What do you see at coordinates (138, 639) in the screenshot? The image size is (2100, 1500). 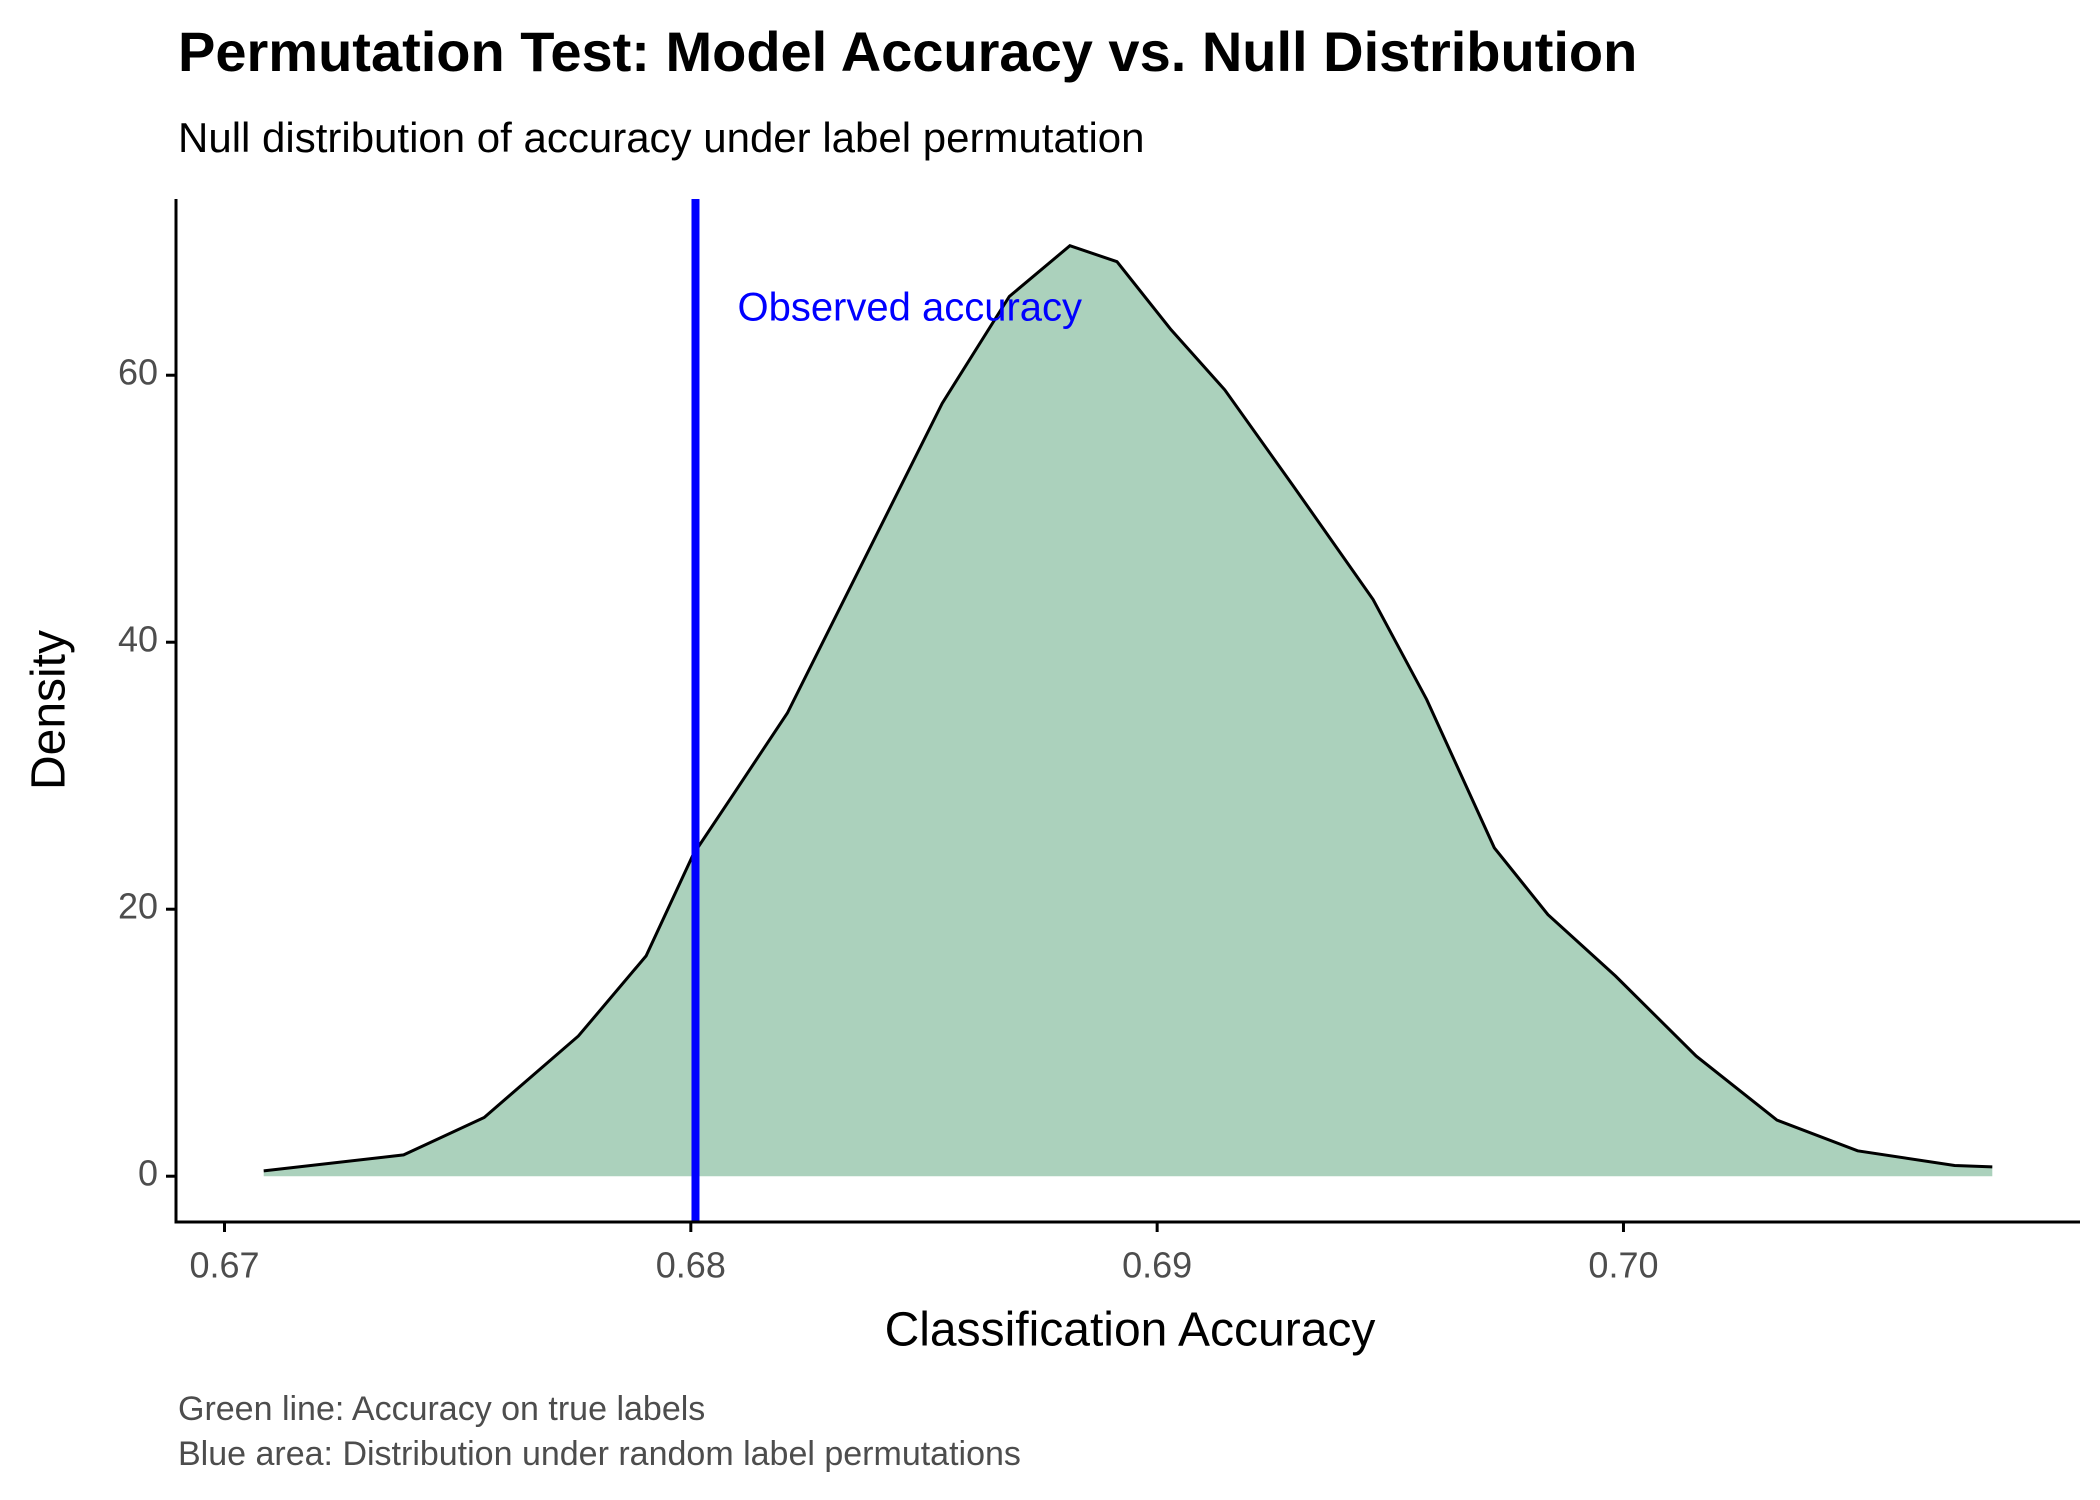 I see `y-tick-label: 40` at bounding box center [138, 639].